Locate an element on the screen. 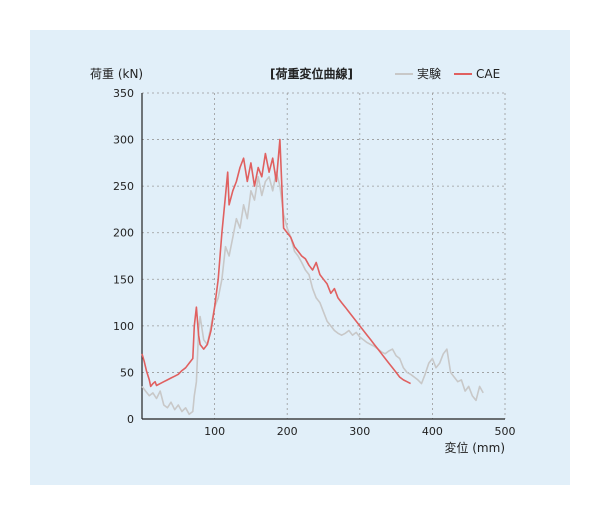  y-tick-label-350: 350 is located at coordinates (123, 93).